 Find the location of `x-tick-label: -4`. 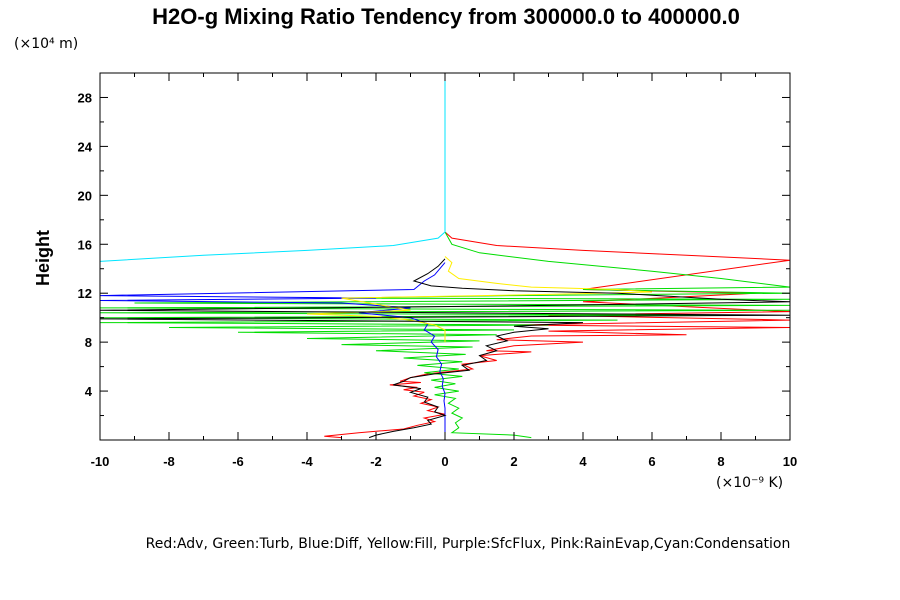

x-tick-label: -4 is located at coordinates (307, 461).